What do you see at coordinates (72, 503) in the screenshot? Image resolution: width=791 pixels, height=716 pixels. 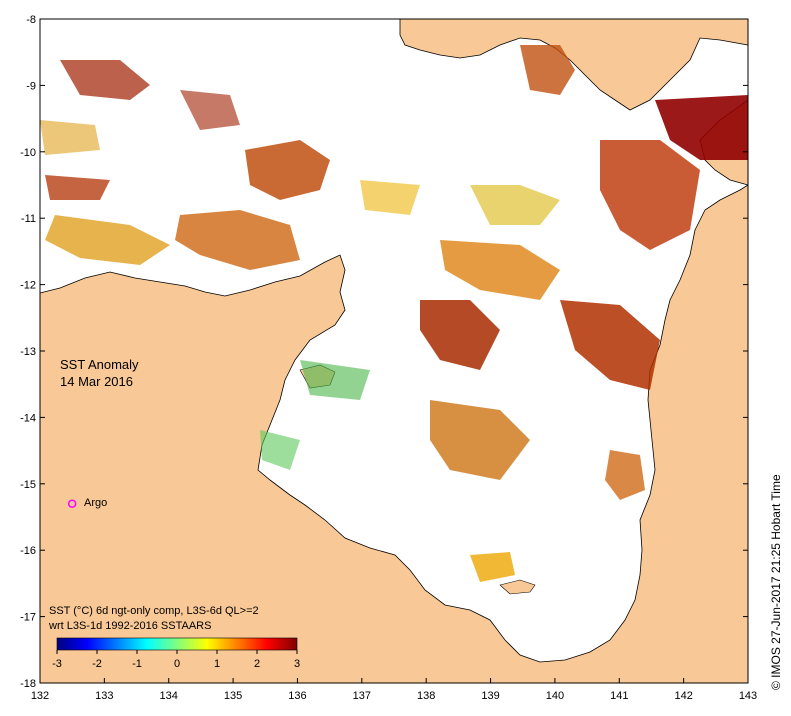 I see `argo-float-icon` at bounding box center [72, 503].